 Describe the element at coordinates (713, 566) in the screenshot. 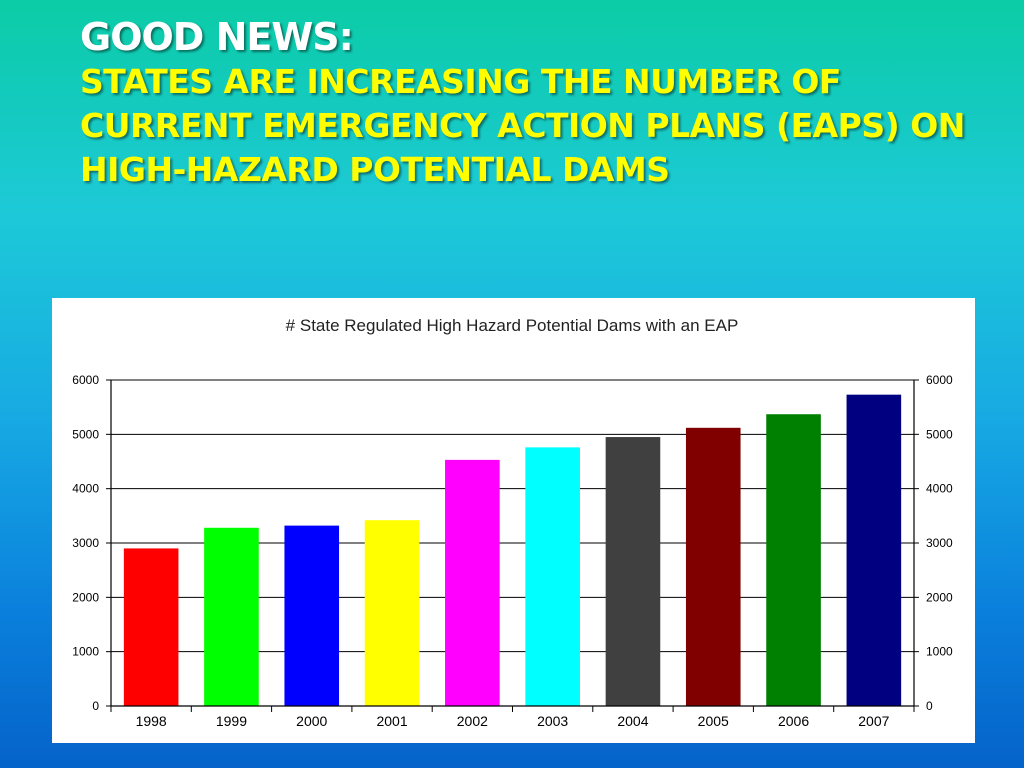

I see `bar-2005` at that location.